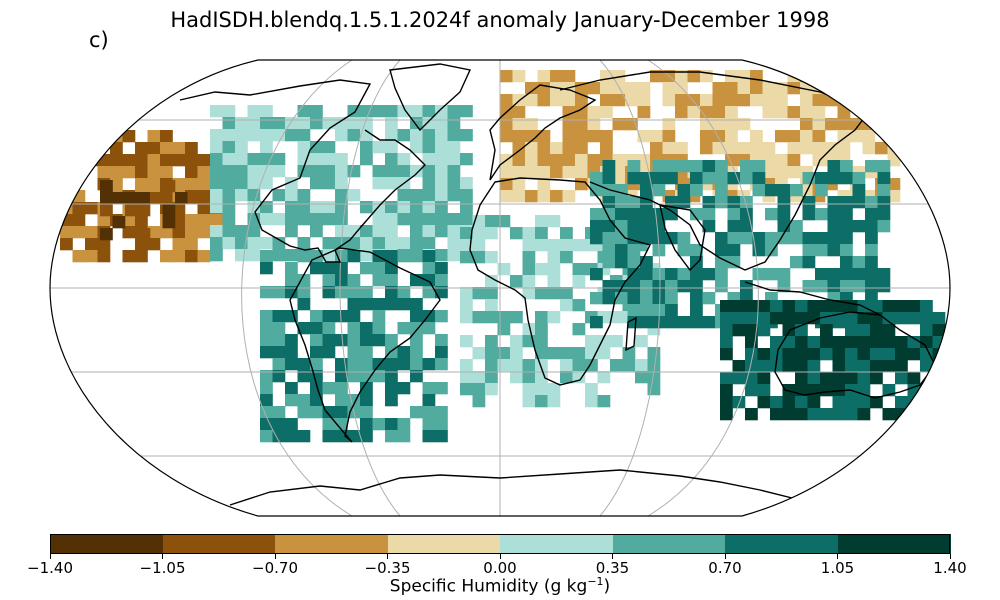 This screenshot has width=1000, height=600. I want to click on colorbar-border, so click(500, 544).